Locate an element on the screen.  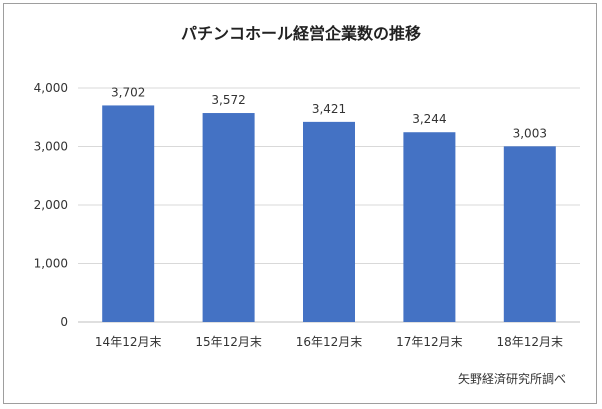
y-tick-label: 2,000 is located at coordinates (51, 205).